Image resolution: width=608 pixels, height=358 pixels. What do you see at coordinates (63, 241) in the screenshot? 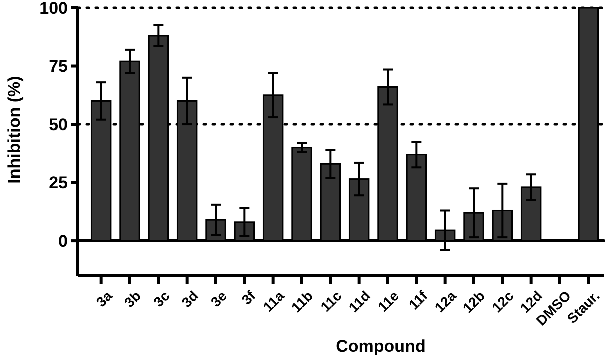
I see `y-tick-label: 0` at bounding box center [63, 241].